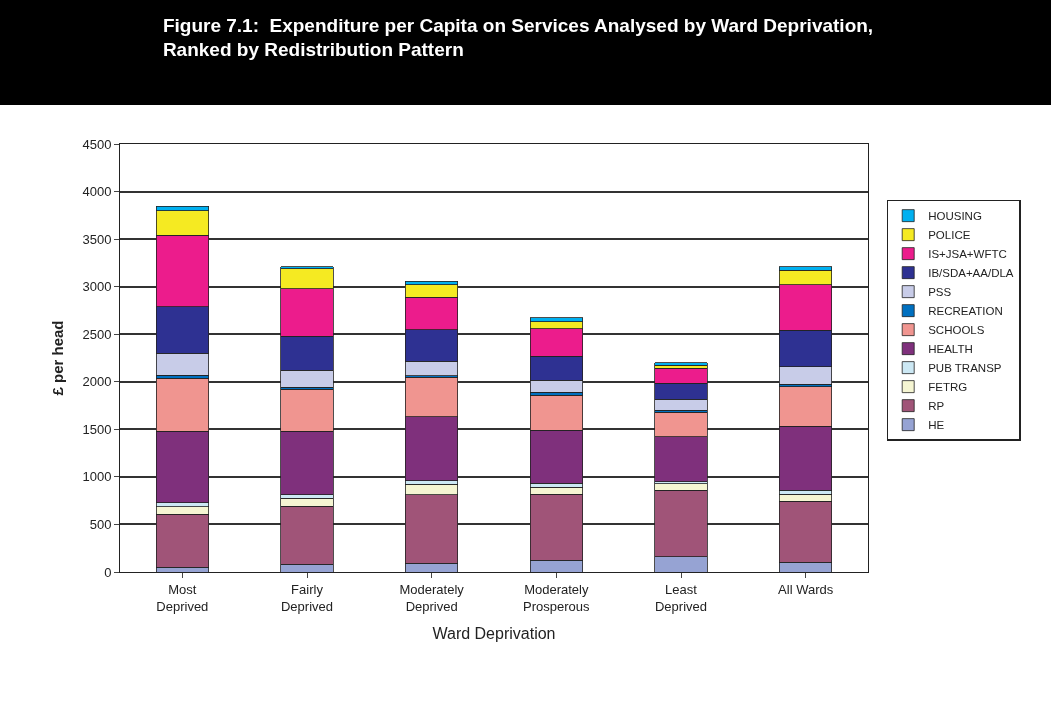  Describe the element at coordinates (97, 334) in the screenshot. I see `y-tick-label: 2500` at that location.